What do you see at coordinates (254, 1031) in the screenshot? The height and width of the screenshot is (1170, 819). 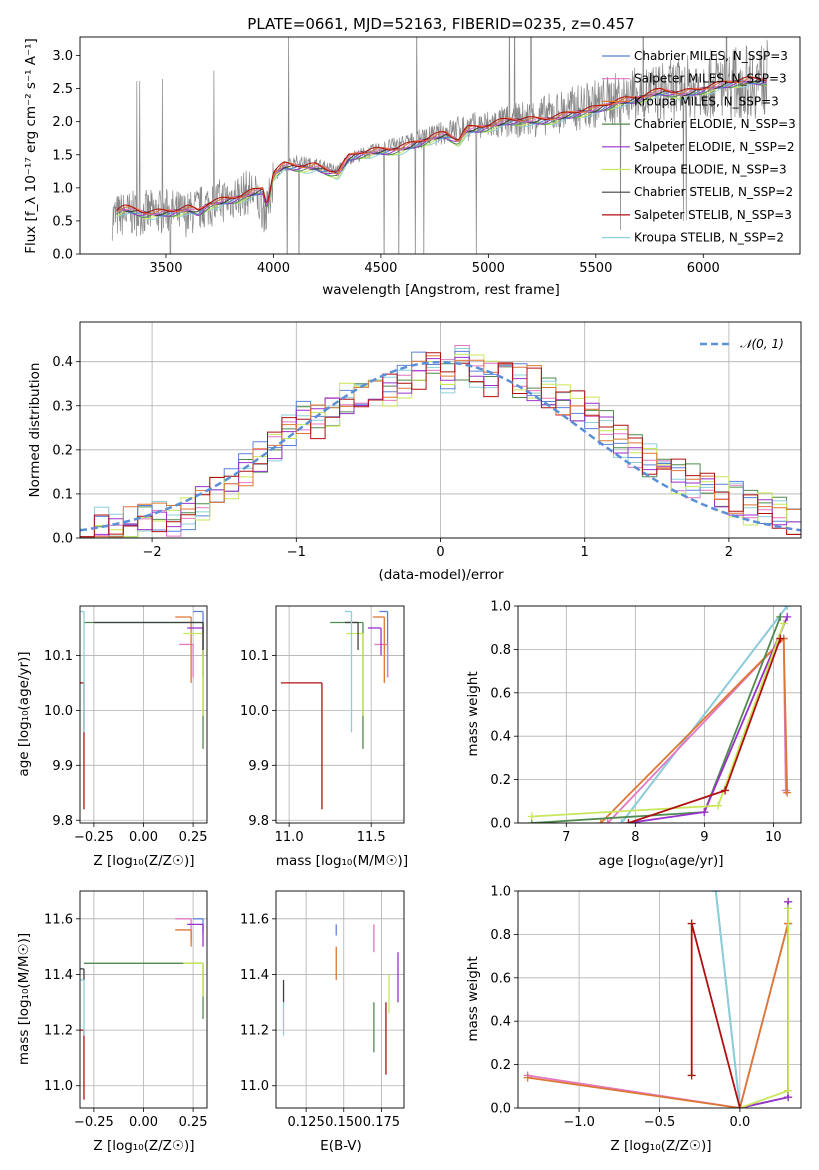 I see `y-tick-label: 11.2` at bounding box center [254, 1031].